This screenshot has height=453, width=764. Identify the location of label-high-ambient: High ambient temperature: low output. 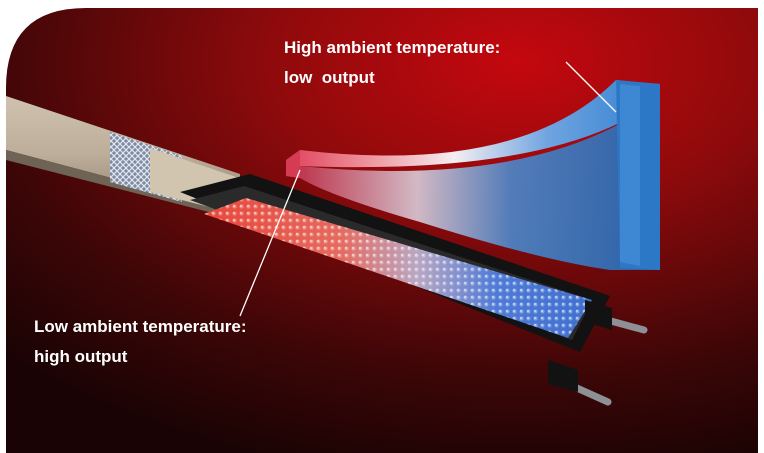
(392, 63).